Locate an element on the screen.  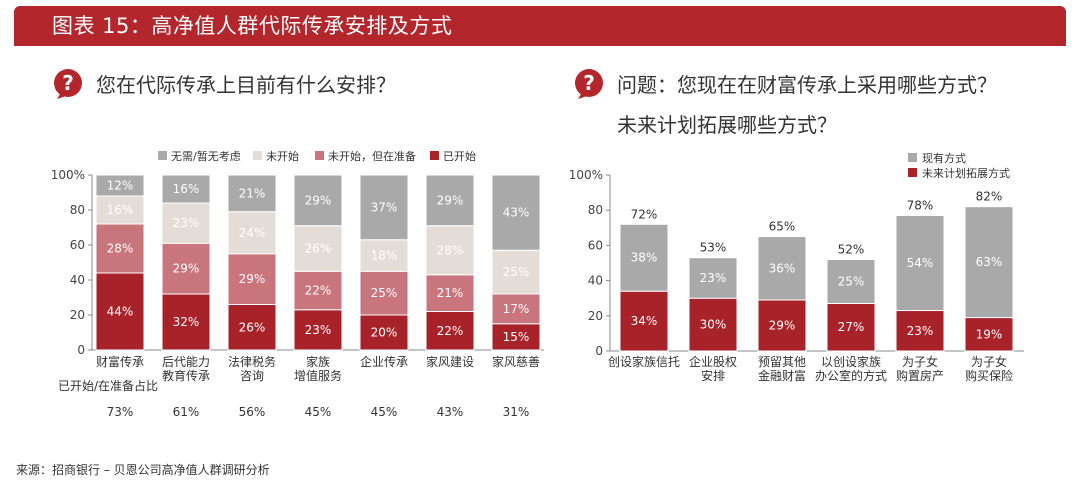
footer-value: 31% is located at coordinates (516, 412).